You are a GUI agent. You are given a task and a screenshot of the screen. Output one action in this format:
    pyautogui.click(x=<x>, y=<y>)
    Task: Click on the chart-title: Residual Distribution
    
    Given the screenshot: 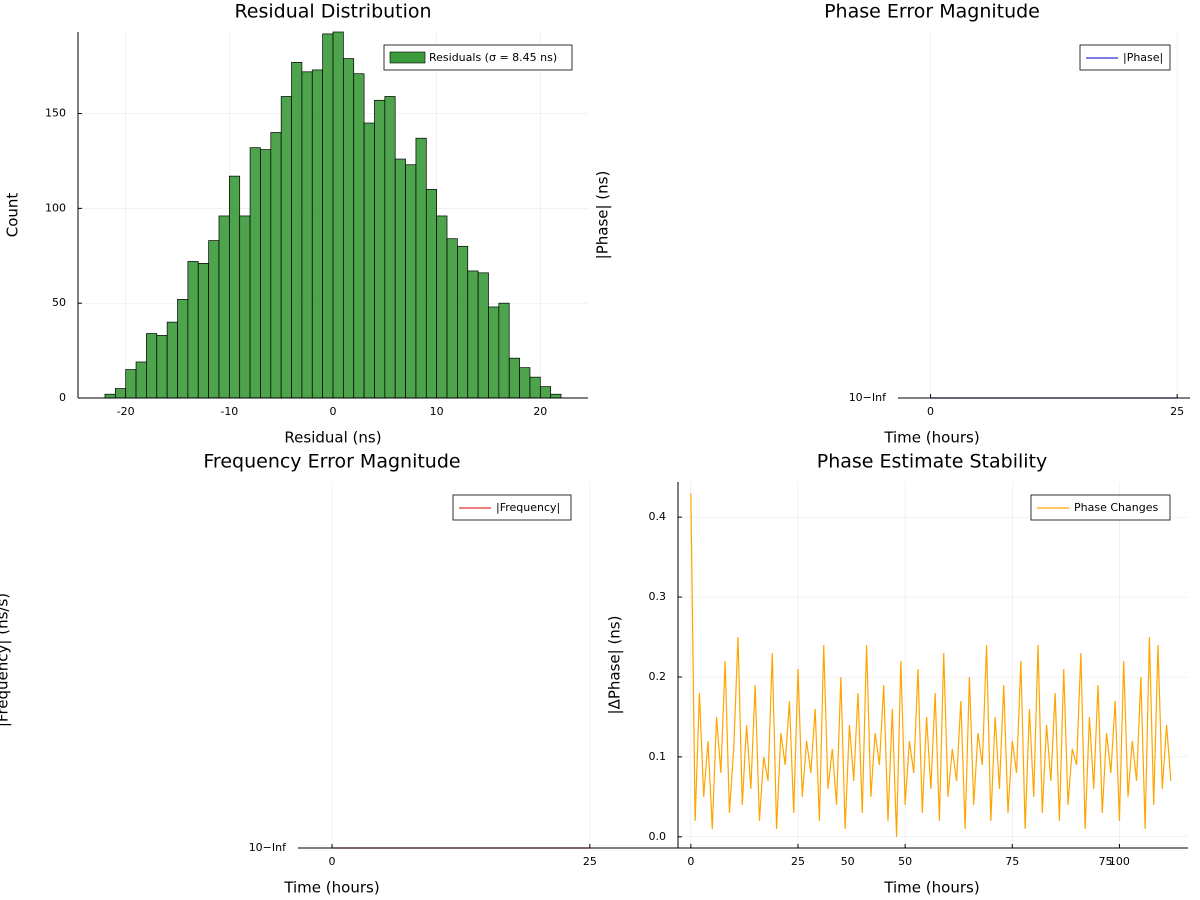 What is the action you would take?
    pyautogui.click(x=332, y=12)
    